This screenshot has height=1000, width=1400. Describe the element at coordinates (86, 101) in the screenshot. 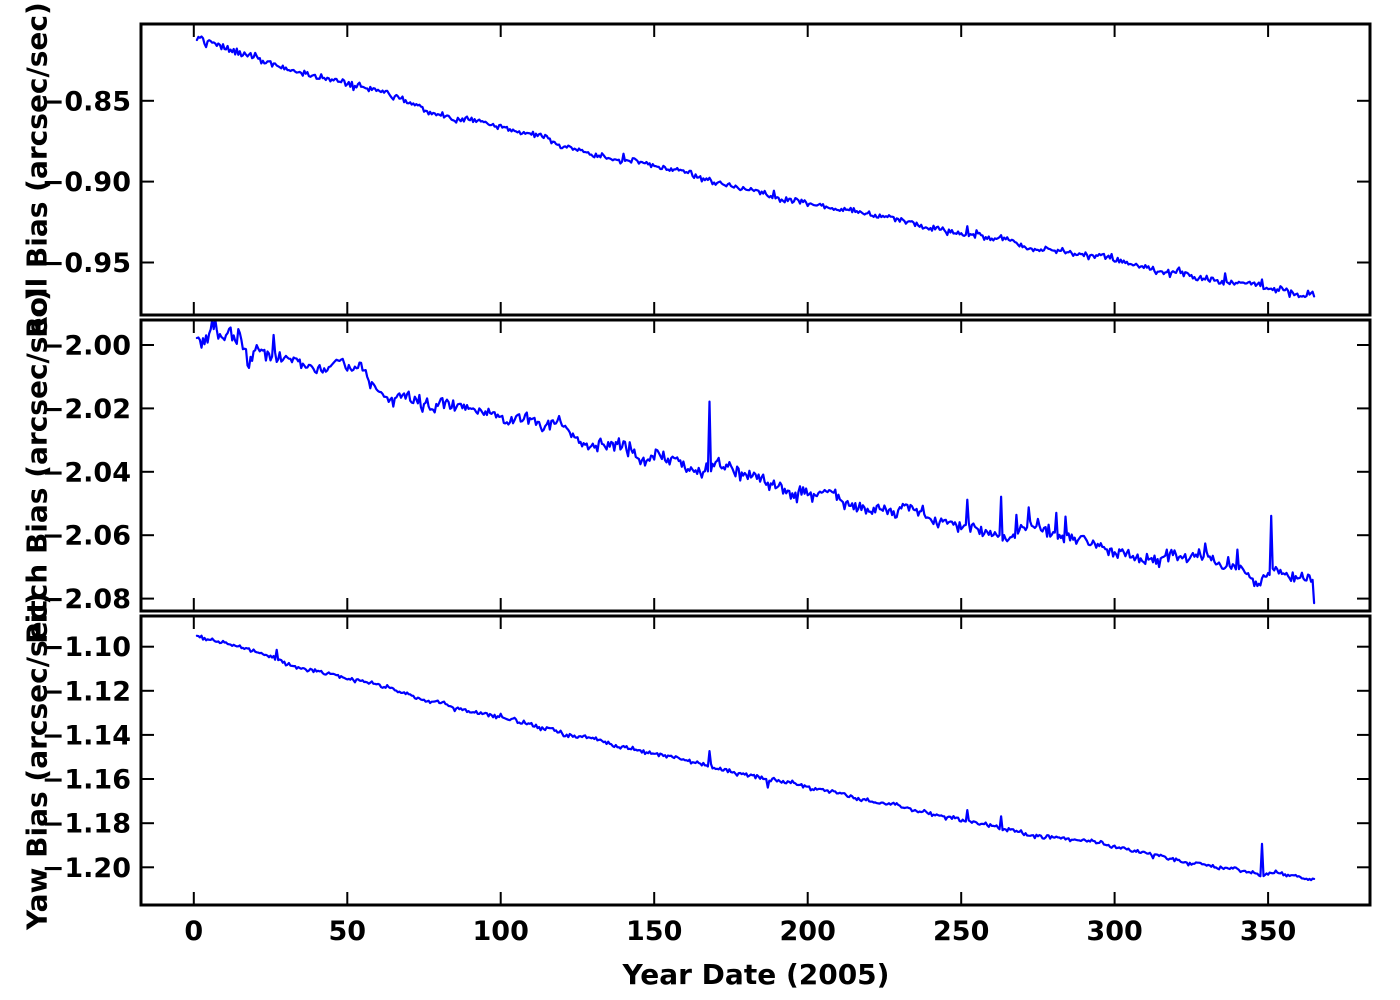

I see `svg-text: −0.85` at that location.